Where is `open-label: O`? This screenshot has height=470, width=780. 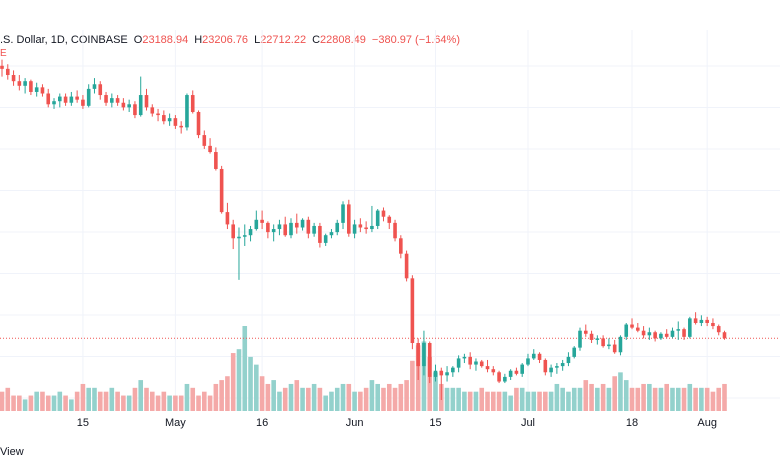
open-label: O is located at coordinates (138, 40).